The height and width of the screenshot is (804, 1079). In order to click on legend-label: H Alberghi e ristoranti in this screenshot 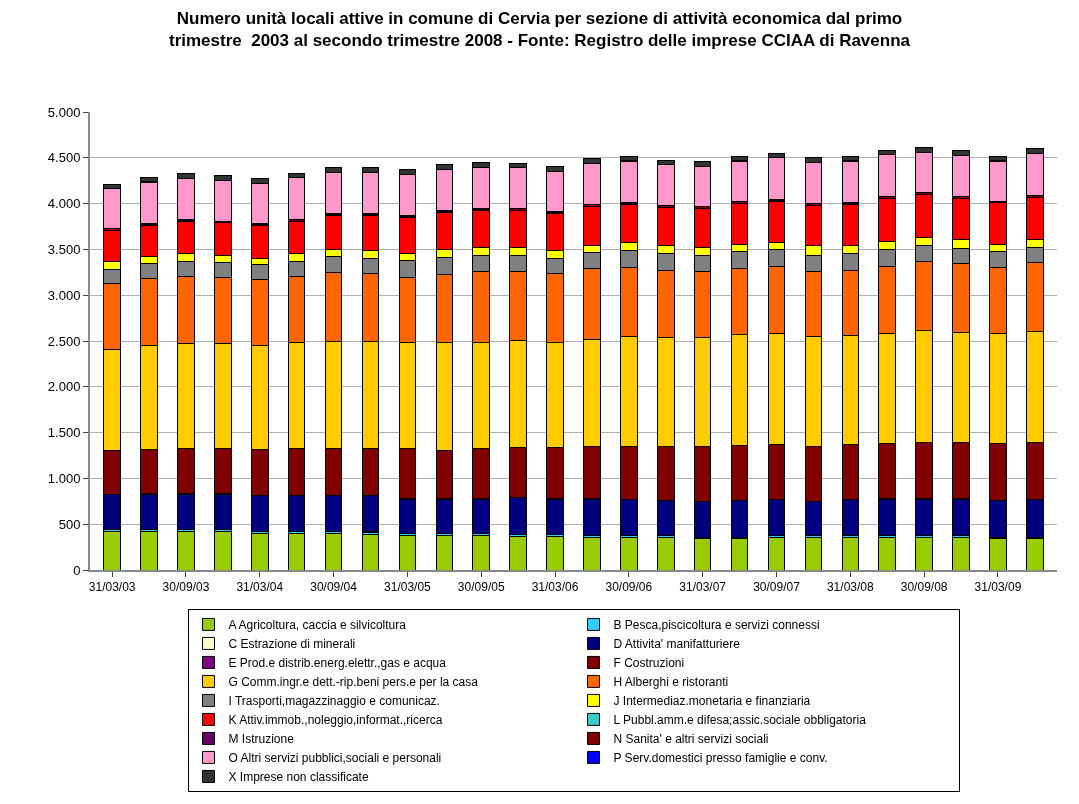, I will do `click(671, 682)`.